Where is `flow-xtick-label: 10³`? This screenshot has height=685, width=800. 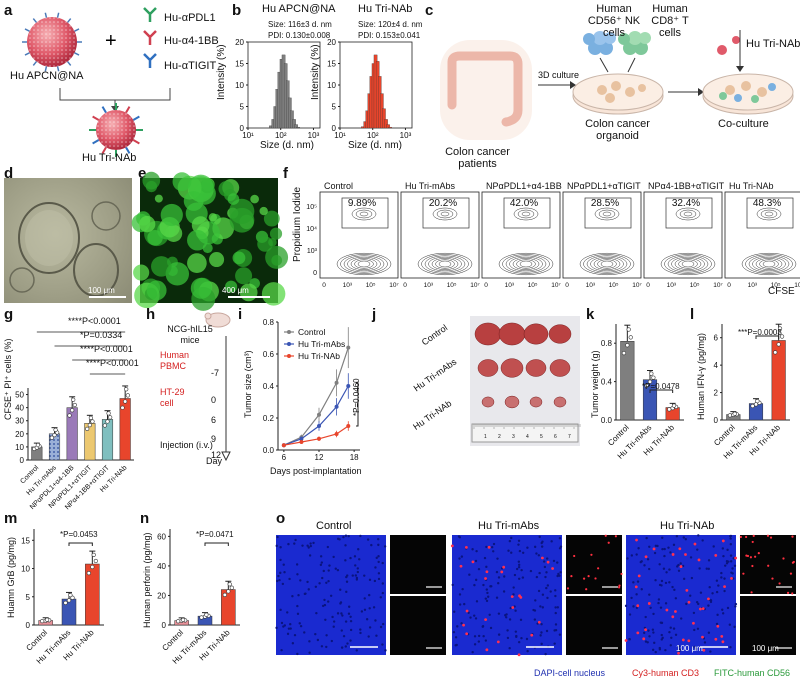
flow-xtick-label: 10³ is located at coordinates (429, 285).